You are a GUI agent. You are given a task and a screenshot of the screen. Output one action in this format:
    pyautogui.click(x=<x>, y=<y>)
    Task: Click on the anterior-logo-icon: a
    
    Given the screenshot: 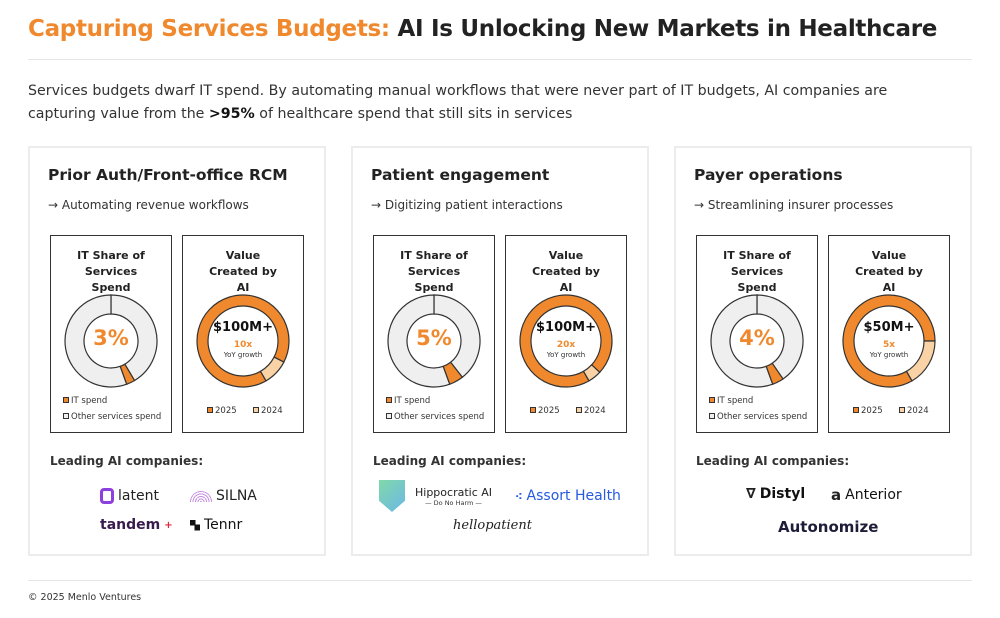 What is the action you would take?
    pyautogui.click(x=836, y=495)
    